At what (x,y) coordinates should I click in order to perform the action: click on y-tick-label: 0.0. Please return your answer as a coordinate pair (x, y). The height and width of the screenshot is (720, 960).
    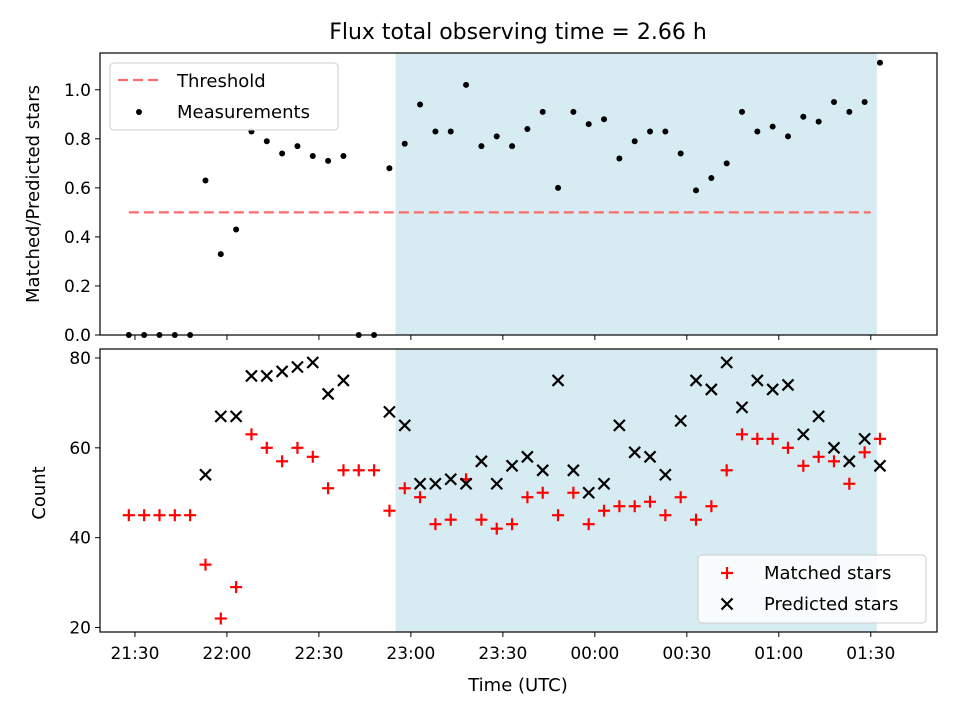
    Looking at the image, I should click on (77, 336).